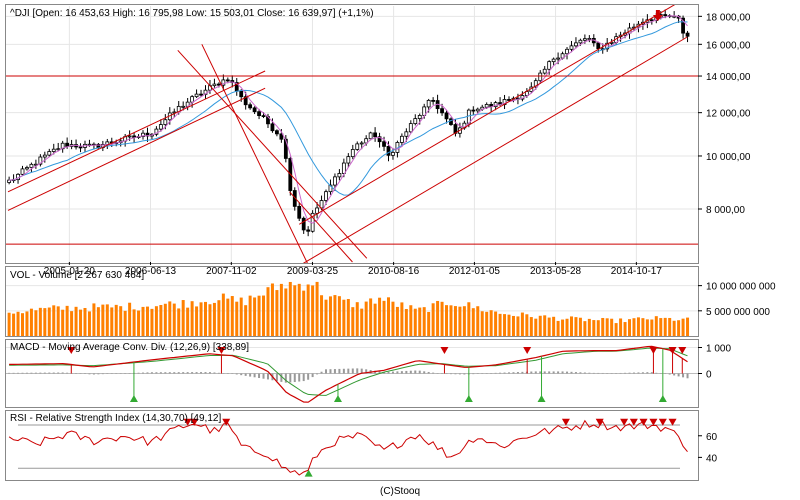  What do you see at coordinates (151, 271) in the screenshot?
I see `x-tick-label: 2006-06-13` at bounding box center [151, 271].